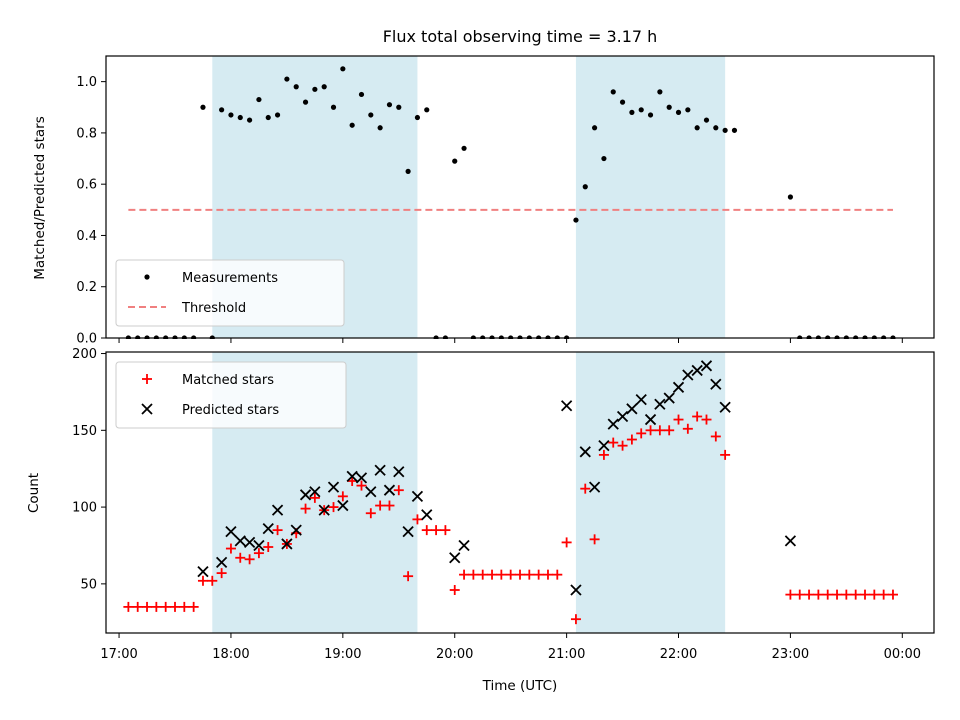 This screenshot has height=720, width=960. Describe the element at coordinates (118, 654) in the screenshot. I see `x-tick-label: 17:00` at that location.